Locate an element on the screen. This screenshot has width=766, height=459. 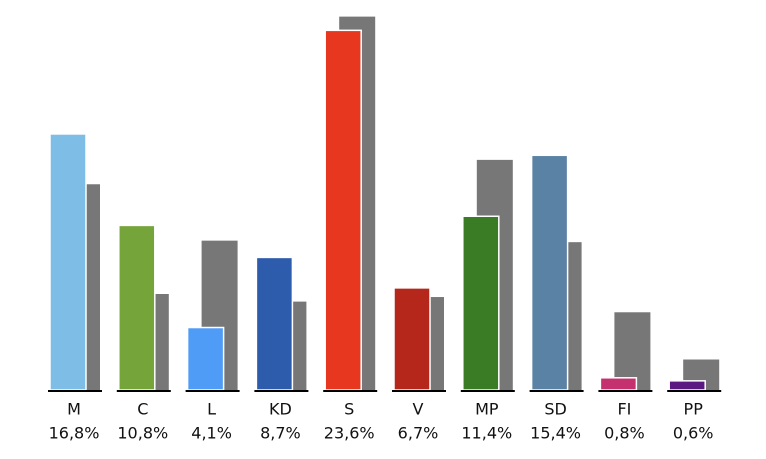
value-label: 23,6% is located at coordinates (349, 433).